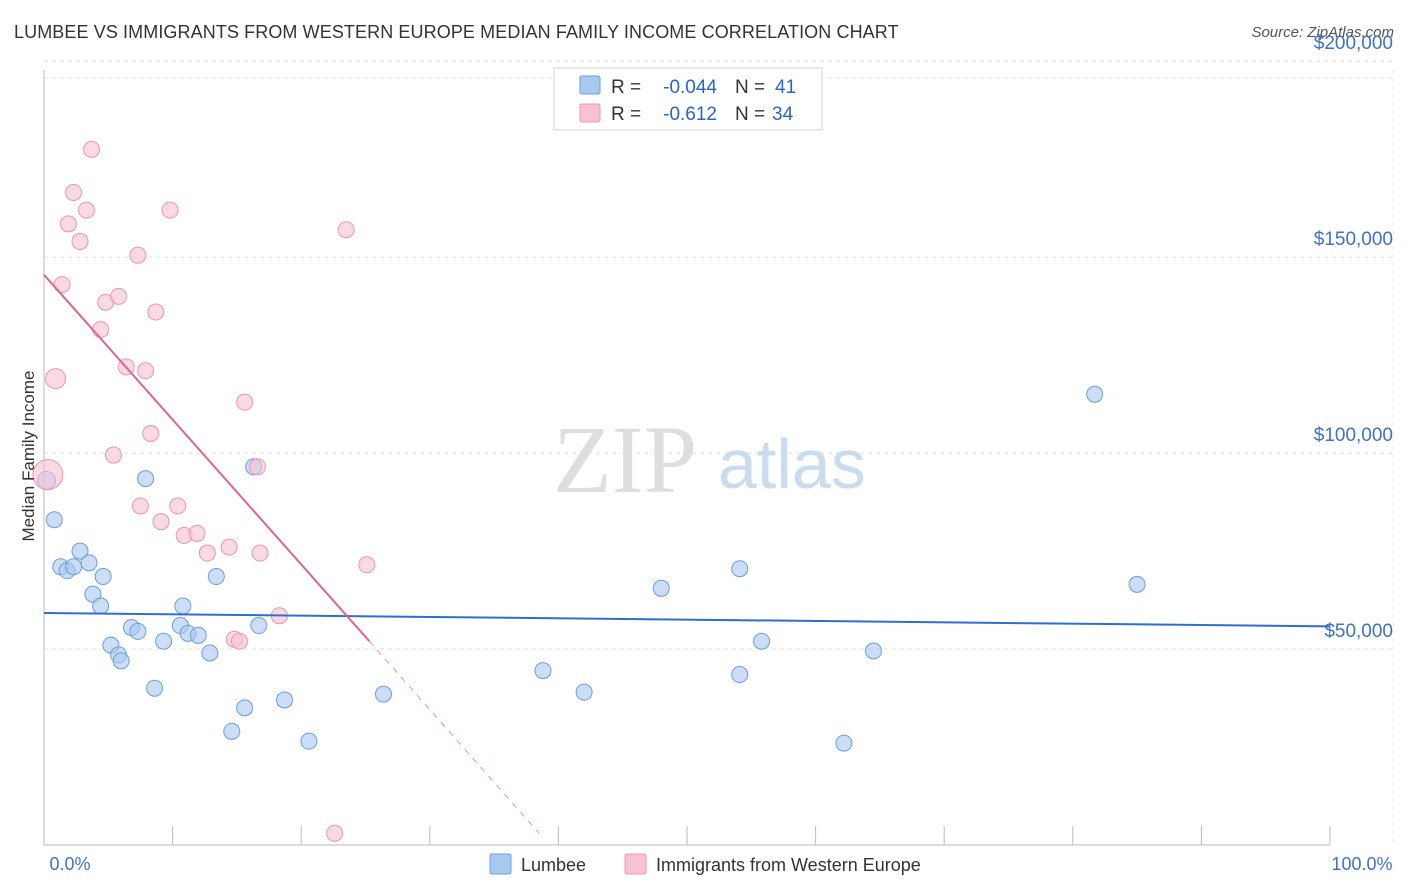 The width and height of the screenshot is (1406, 892). I want to click on legend-n-label-lumbee: N =, so click(750, 87).